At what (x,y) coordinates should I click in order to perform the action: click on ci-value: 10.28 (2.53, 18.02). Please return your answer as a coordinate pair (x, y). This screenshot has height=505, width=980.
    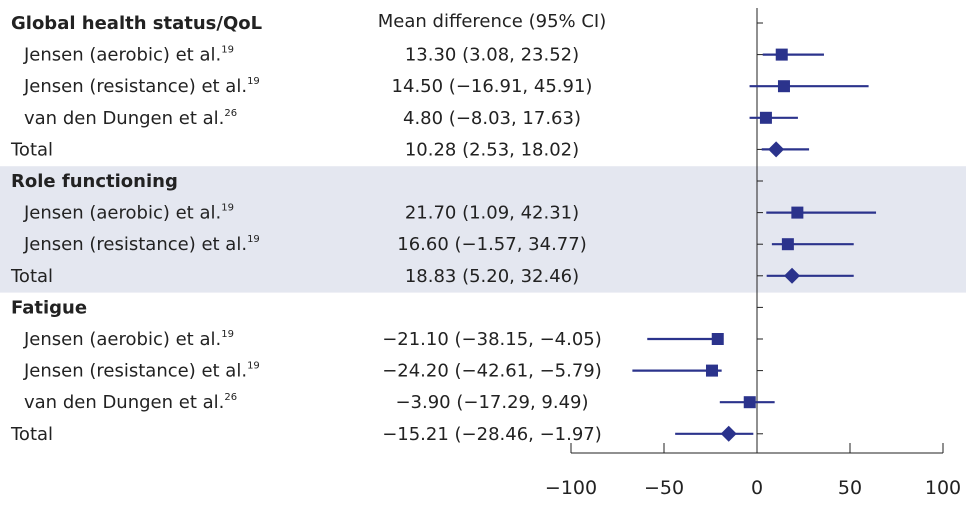
    Looking at the image, I should click on (492, 149).